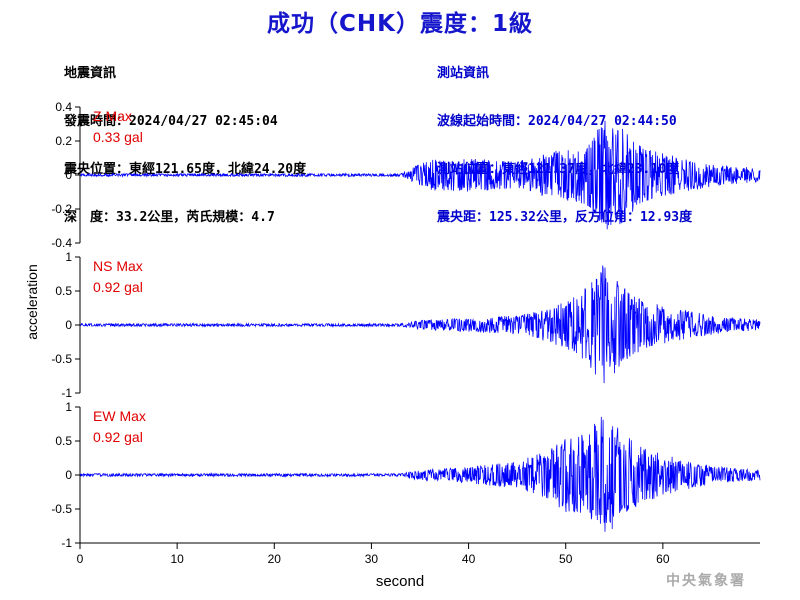 The height and width of the screenshot is (600, 800). I want to click on max-value: 0.33 gal, so click(118, 137).